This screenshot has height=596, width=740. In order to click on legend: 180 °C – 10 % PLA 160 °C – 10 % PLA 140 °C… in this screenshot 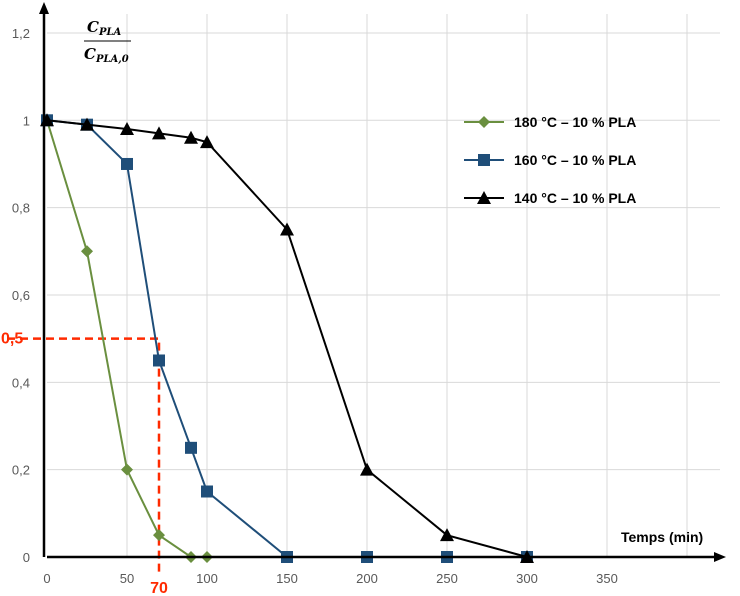, I will do `click(550, 160)`.